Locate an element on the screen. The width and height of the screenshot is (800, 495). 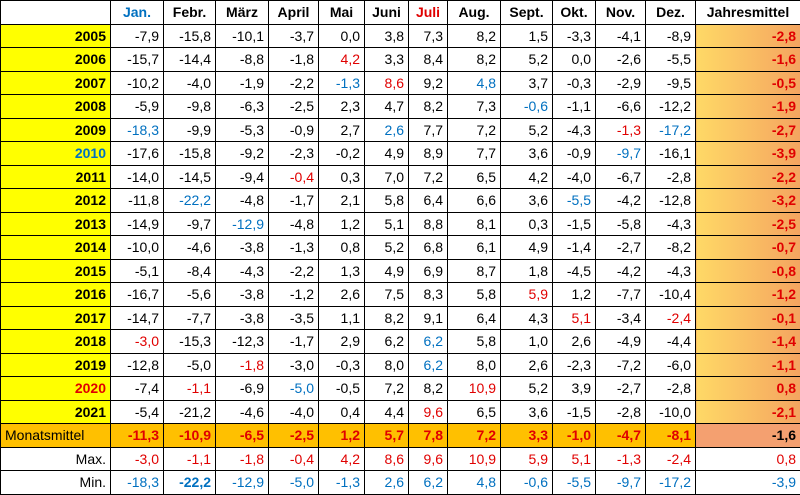
value-cell: 4,8 is located at coordinates (474, 482).